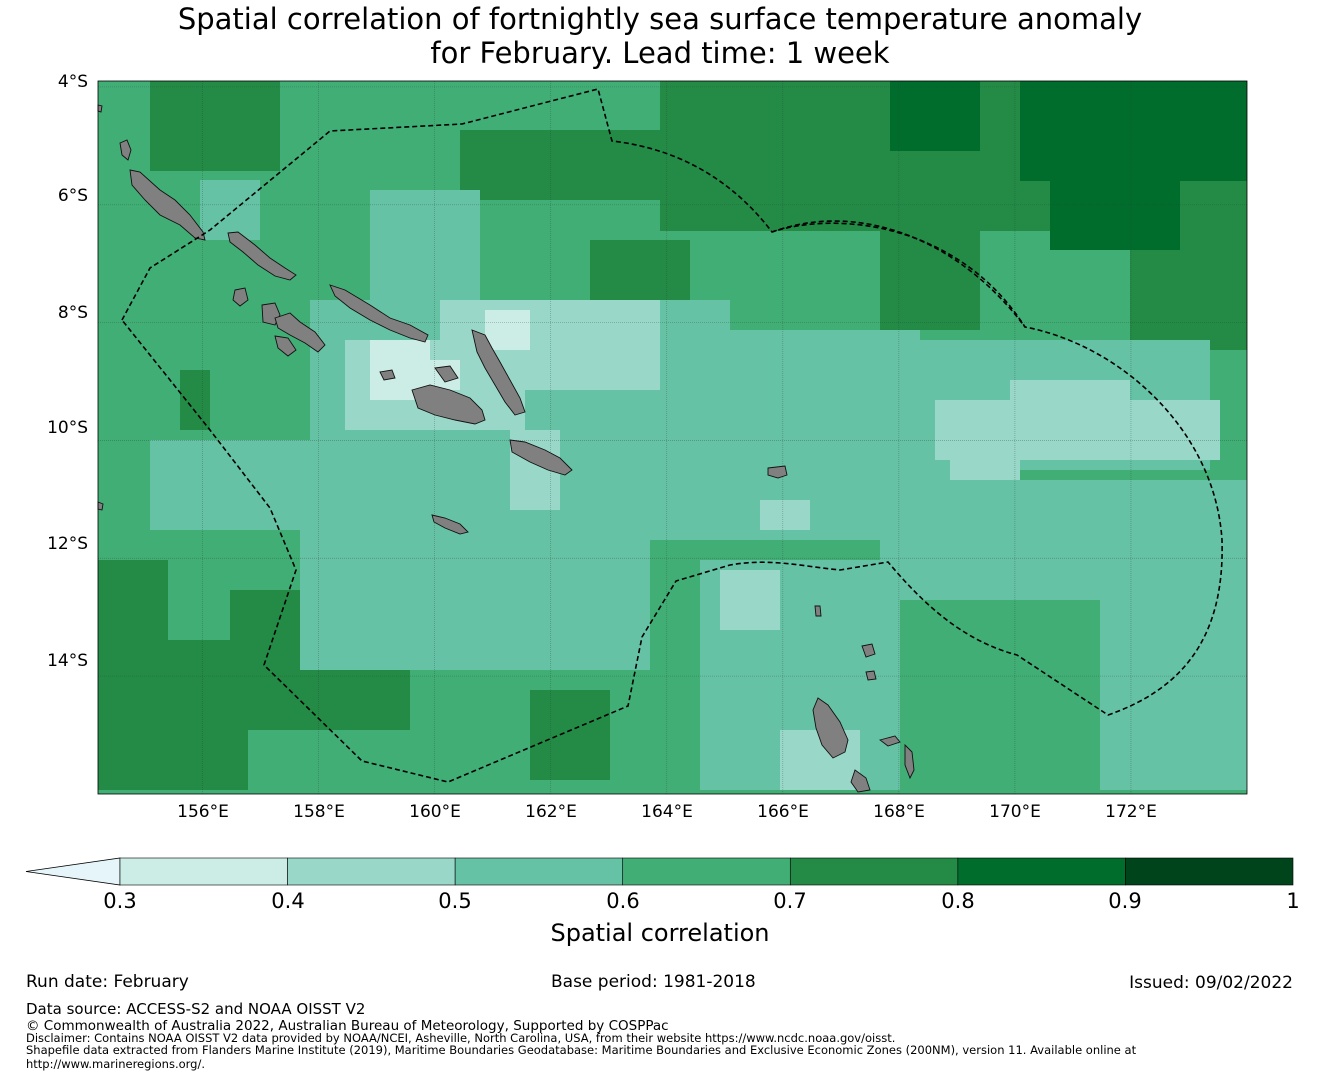 The image size is (1320, 1080). I want to click on colorbar-tick-0-3: 0.3, so click(120, 901).